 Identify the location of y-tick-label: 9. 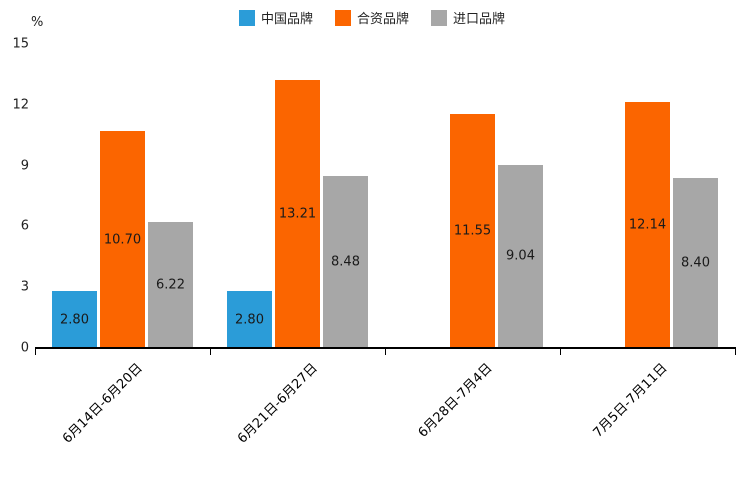
(24, 166).